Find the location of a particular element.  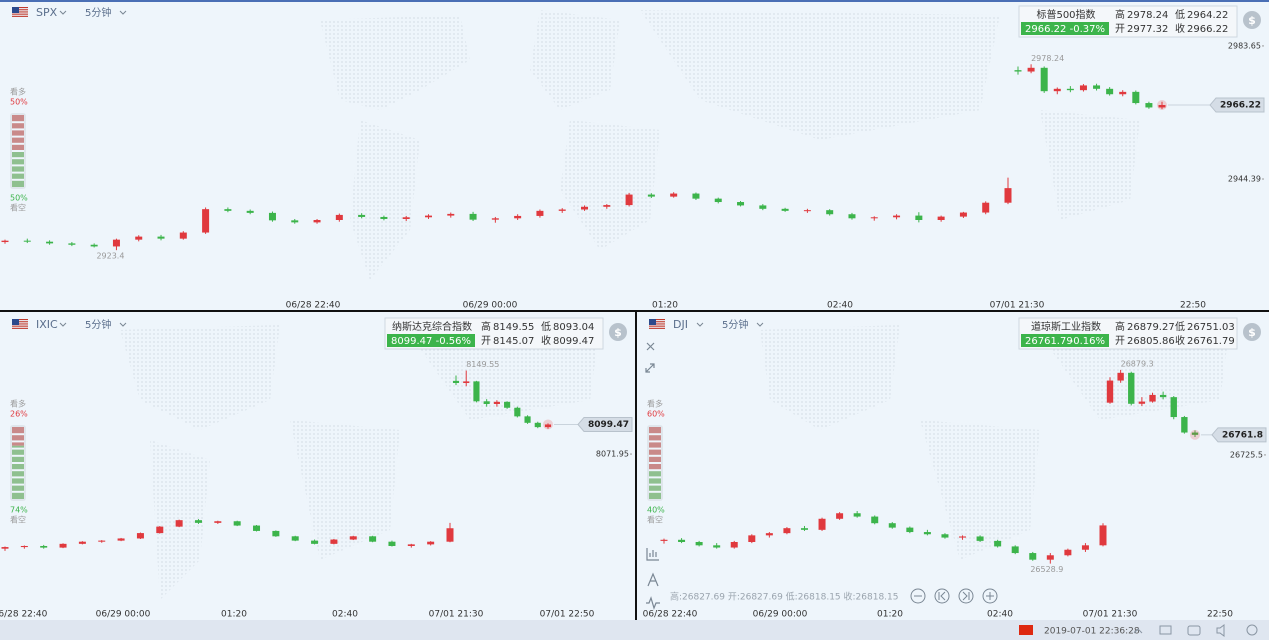

wave-icon is located at coordinates (653, 603).